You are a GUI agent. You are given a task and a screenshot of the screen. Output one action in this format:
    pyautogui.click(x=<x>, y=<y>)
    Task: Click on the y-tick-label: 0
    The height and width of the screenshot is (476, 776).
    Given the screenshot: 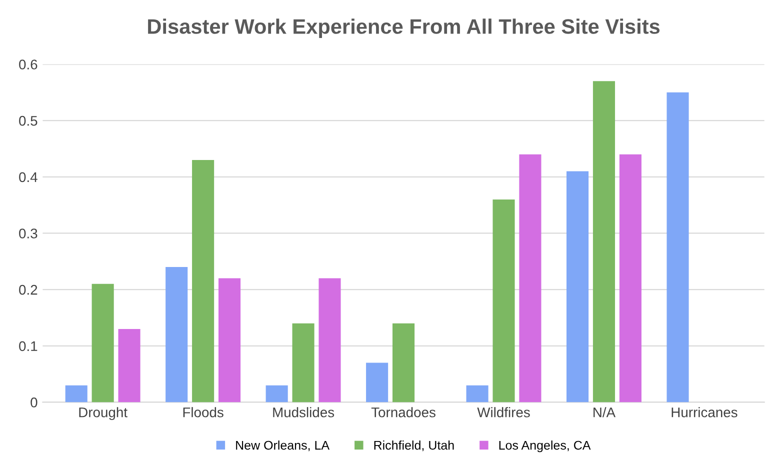 What is the action you would take?
    pyautogui.click(x=34, y=403)
    